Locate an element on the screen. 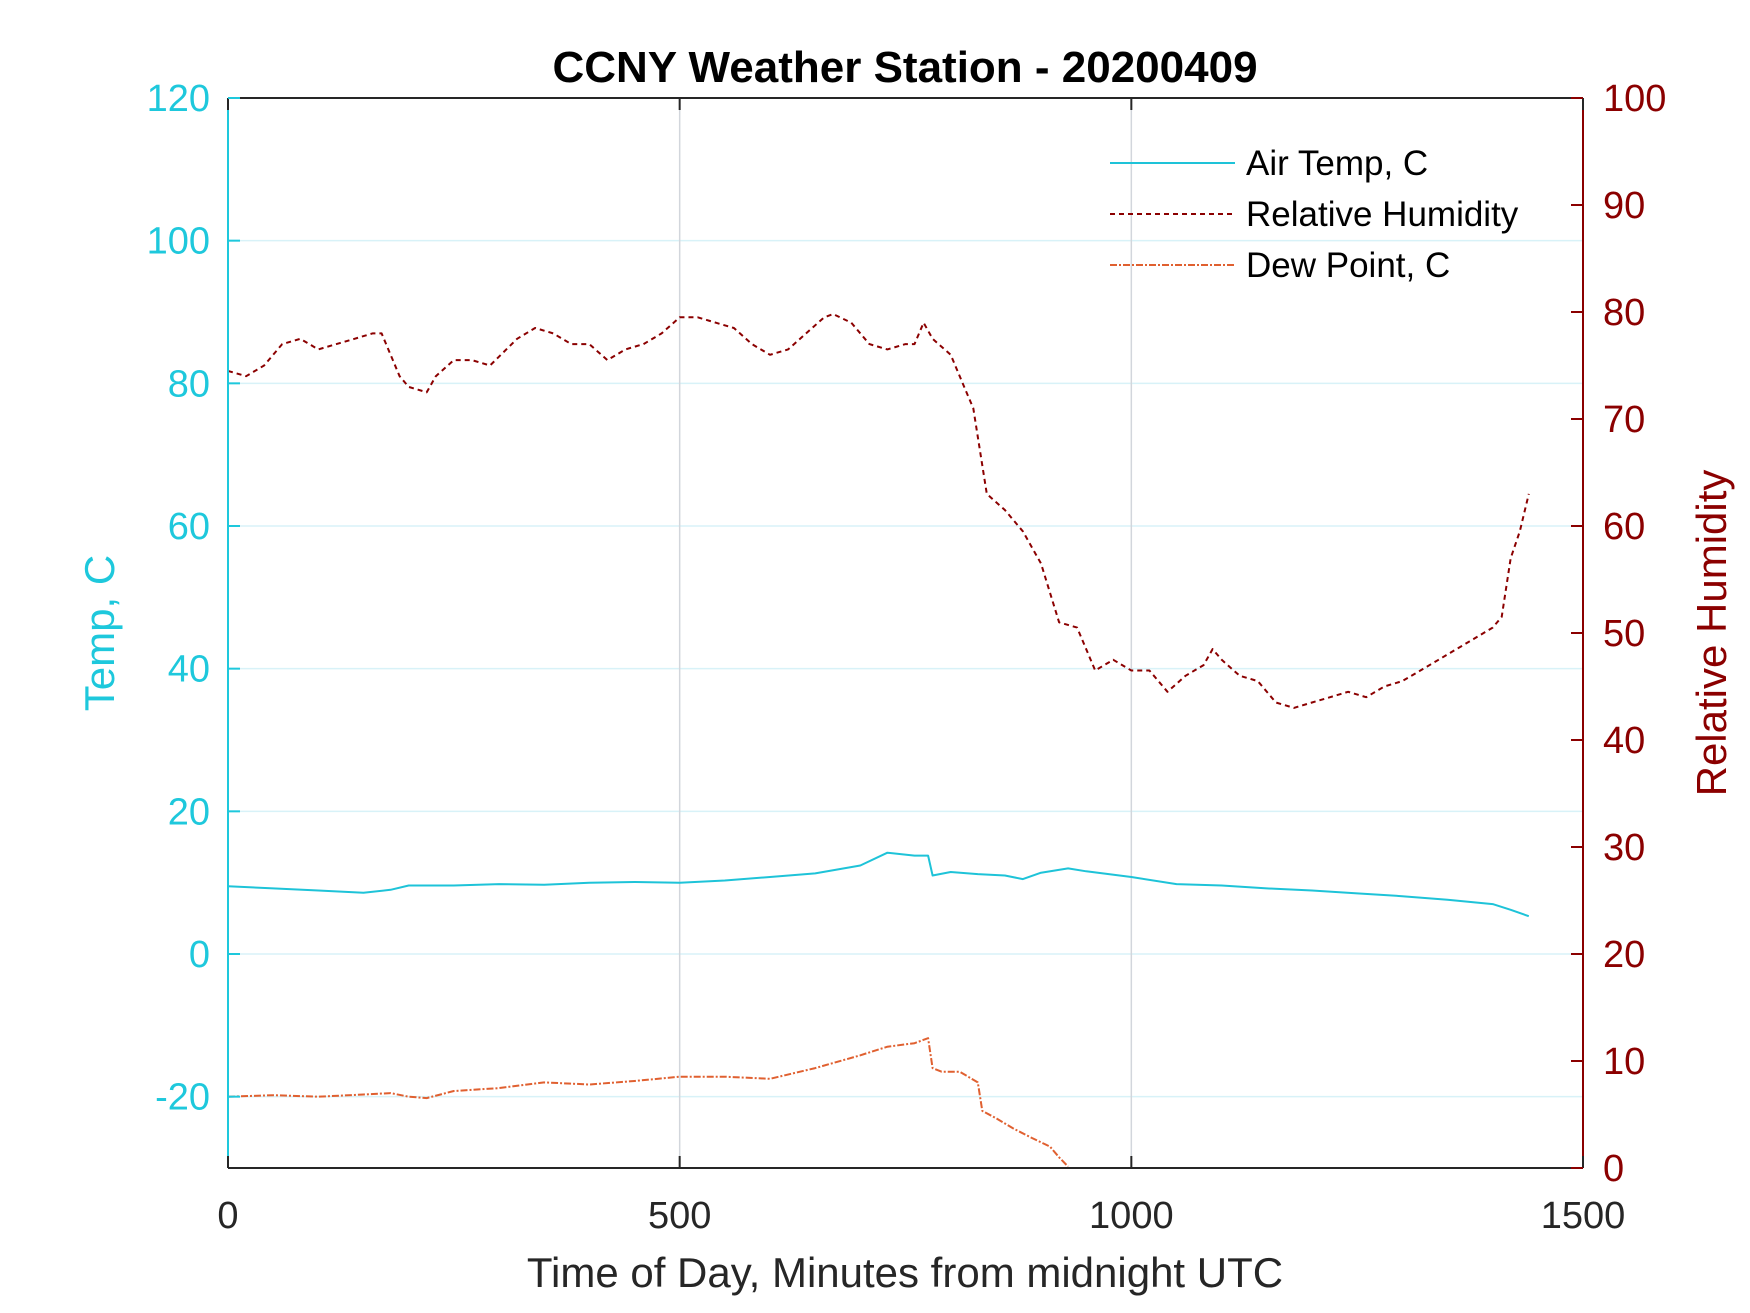 The height and width of the screenshot is (1313, 1750). y-axis-left-label: Temp, C is located at coordinates (99, 633).